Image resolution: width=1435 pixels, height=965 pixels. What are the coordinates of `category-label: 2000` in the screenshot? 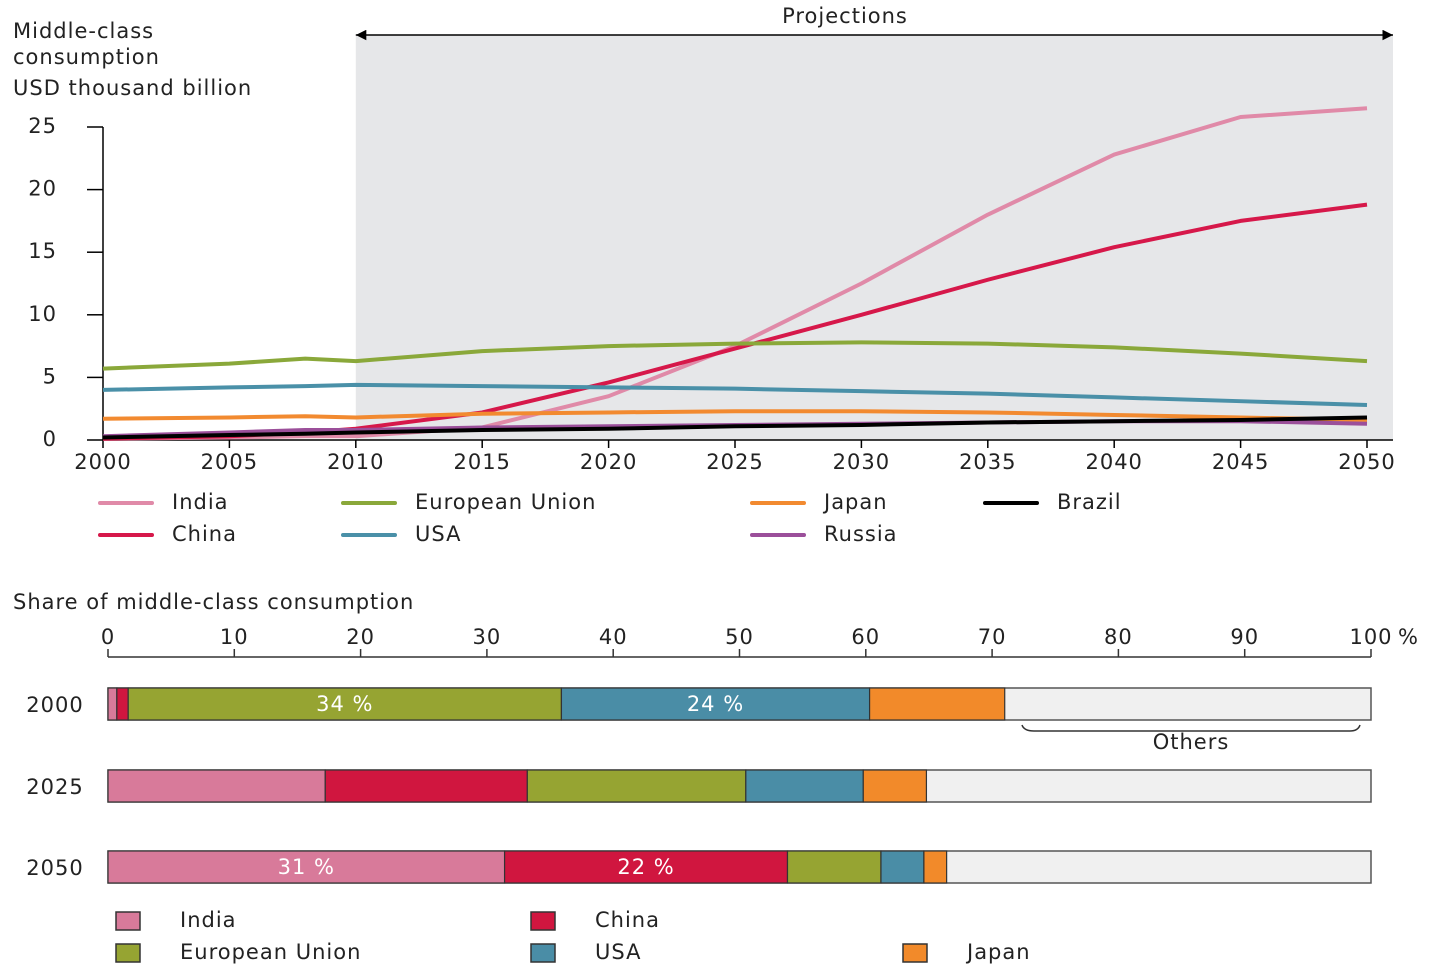 It's located at (54, 705).